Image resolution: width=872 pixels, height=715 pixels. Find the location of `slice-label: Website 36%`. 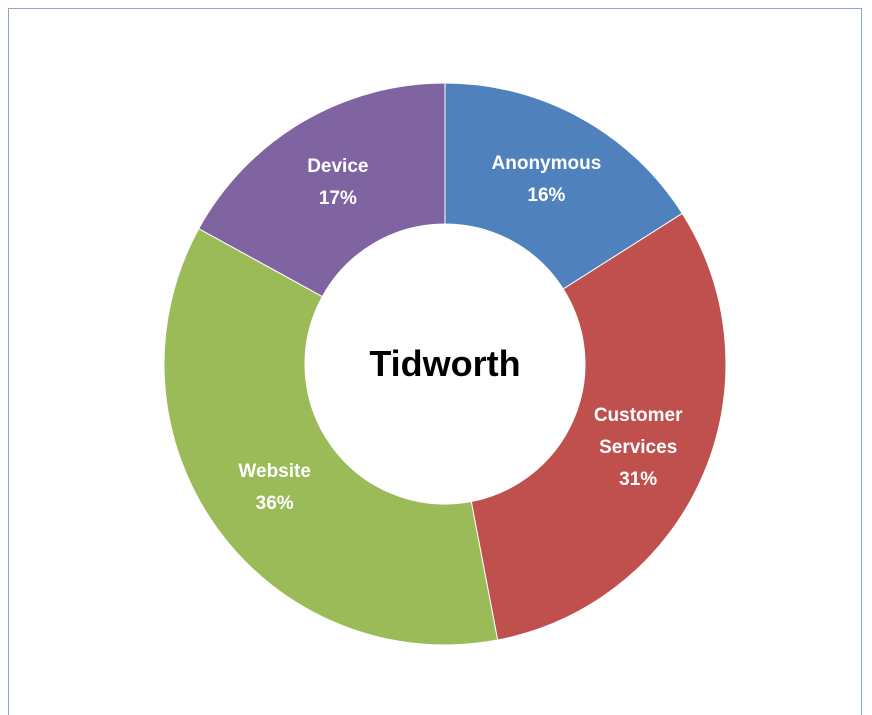

slice-label: Website 36% is located at coordinates (275, 488).